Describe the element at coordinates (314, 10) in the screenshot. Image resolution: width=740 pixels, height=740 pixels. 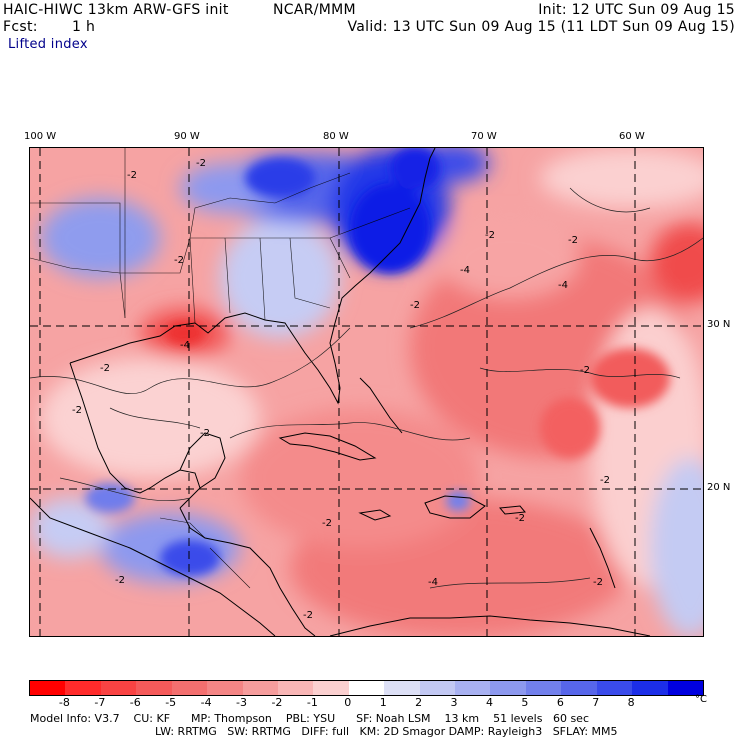
I see `org-label: NCAR/MMM` at that location.